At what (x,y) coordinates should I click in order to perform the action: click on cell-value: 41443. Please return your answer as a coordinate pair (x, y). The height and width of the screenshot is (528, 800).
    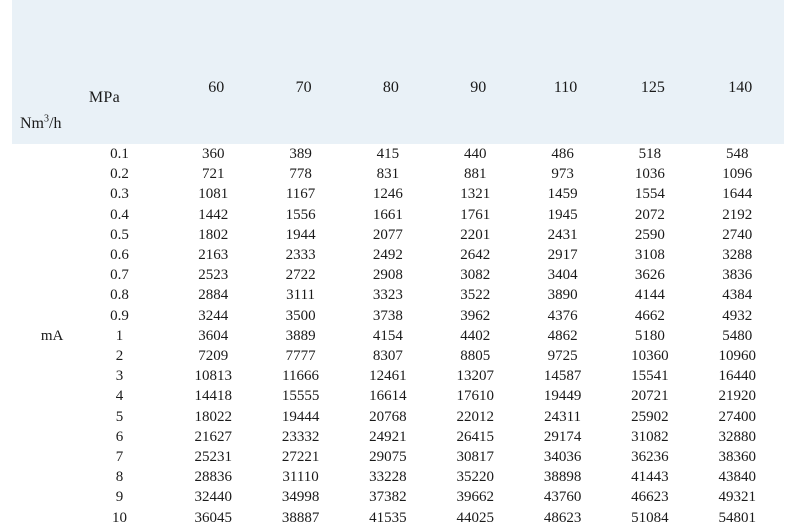
    Looking at the image, I should click on (653, 477).